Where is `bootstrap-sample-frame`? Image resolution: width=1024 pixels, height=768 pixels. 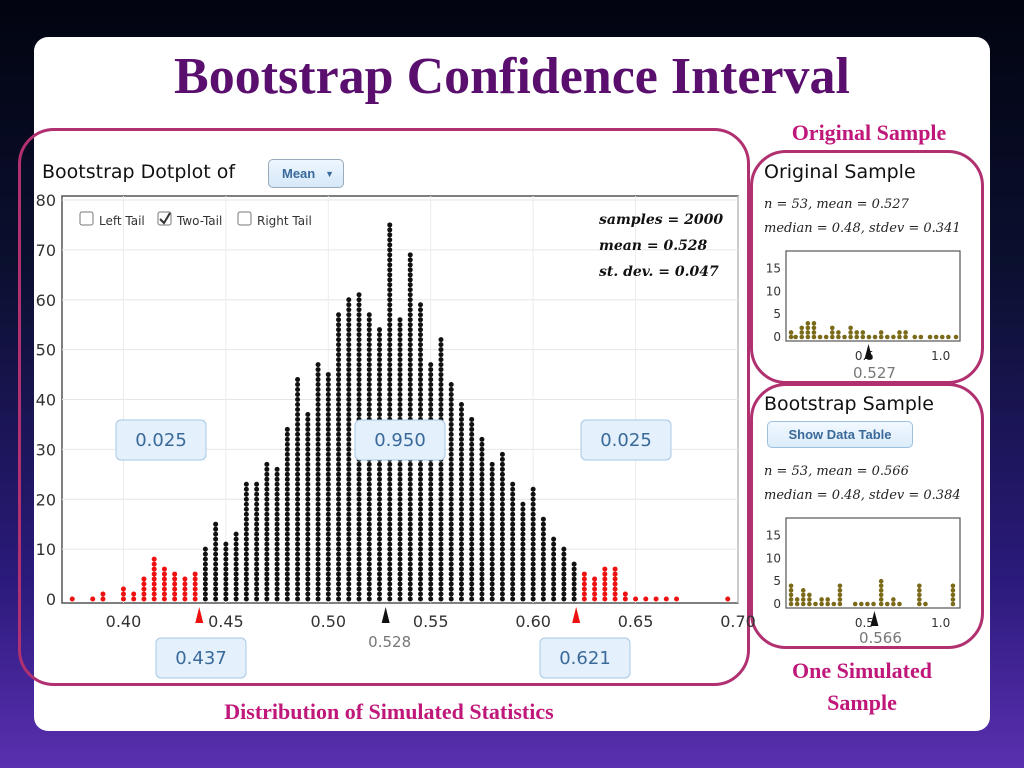 bootstrap-sample-frame is located at coordinates (867, 516).